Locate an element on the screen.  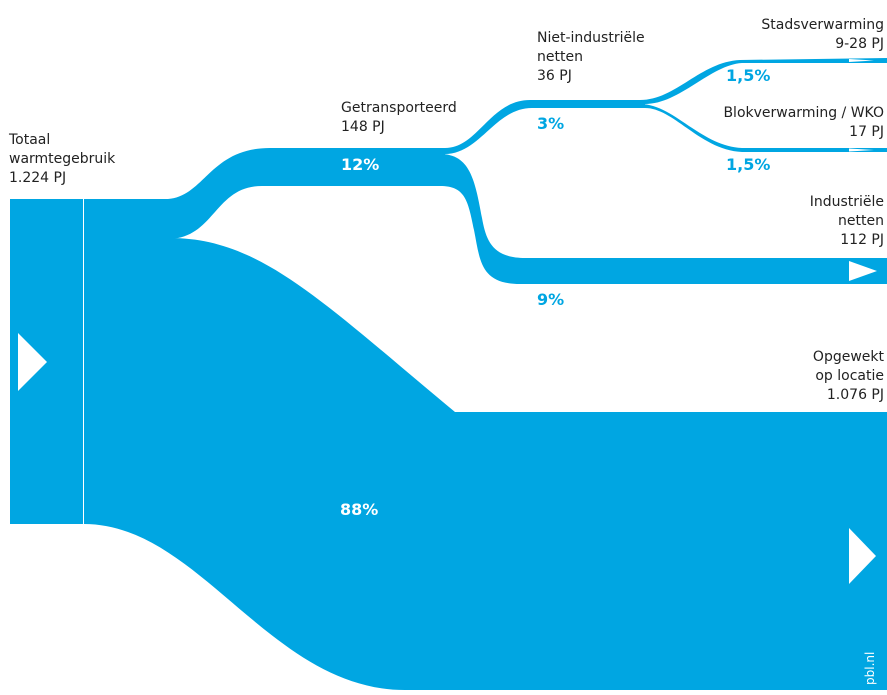
flow-district-heating is located at coordinates (763, 81).